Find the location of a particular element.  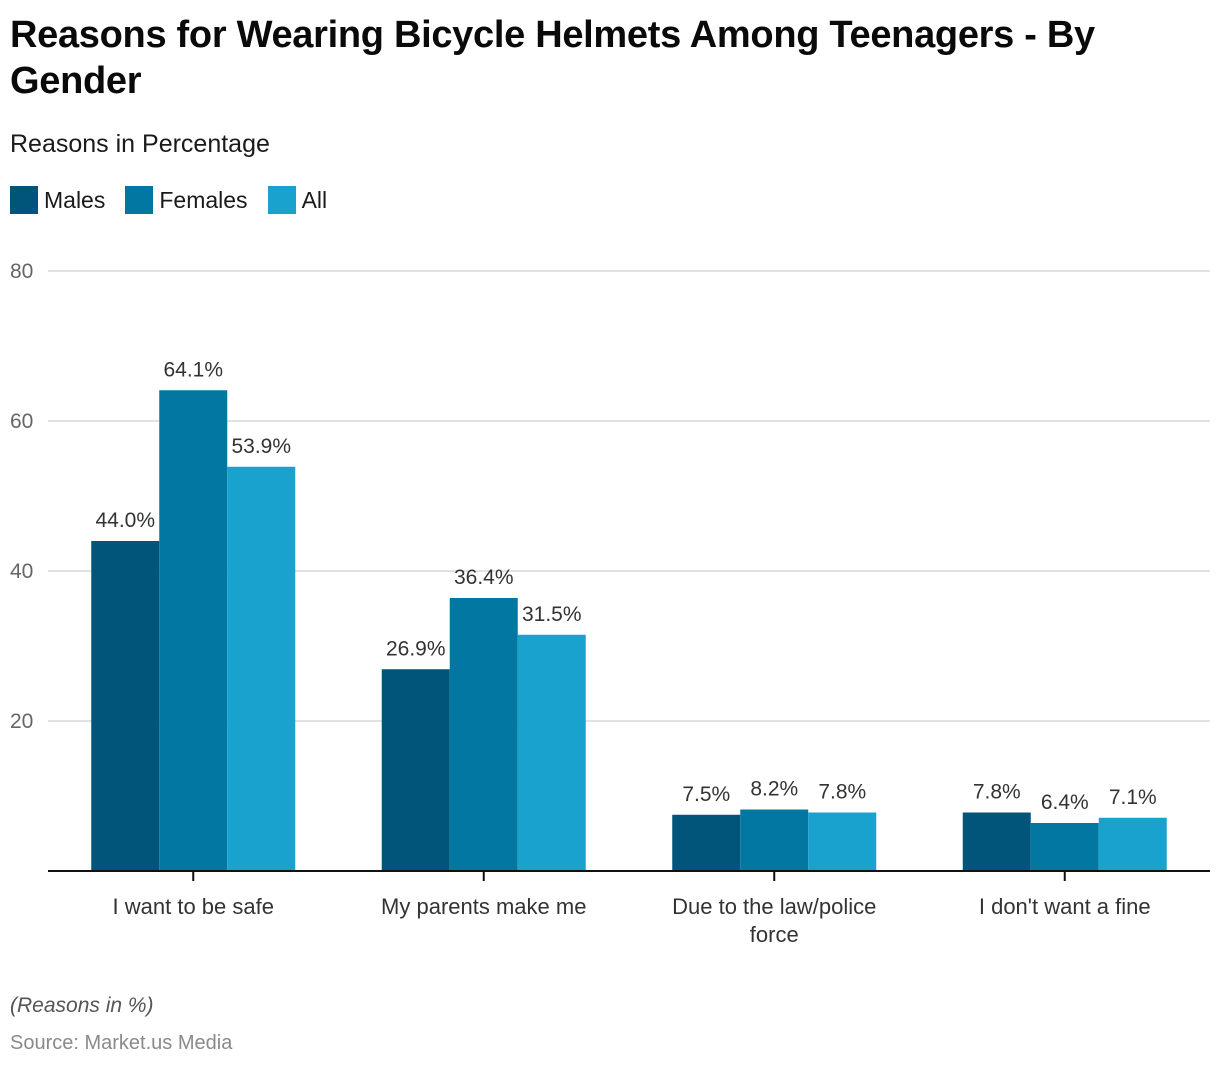

y-tick-label: 20 is located at coordinates (21, 721).